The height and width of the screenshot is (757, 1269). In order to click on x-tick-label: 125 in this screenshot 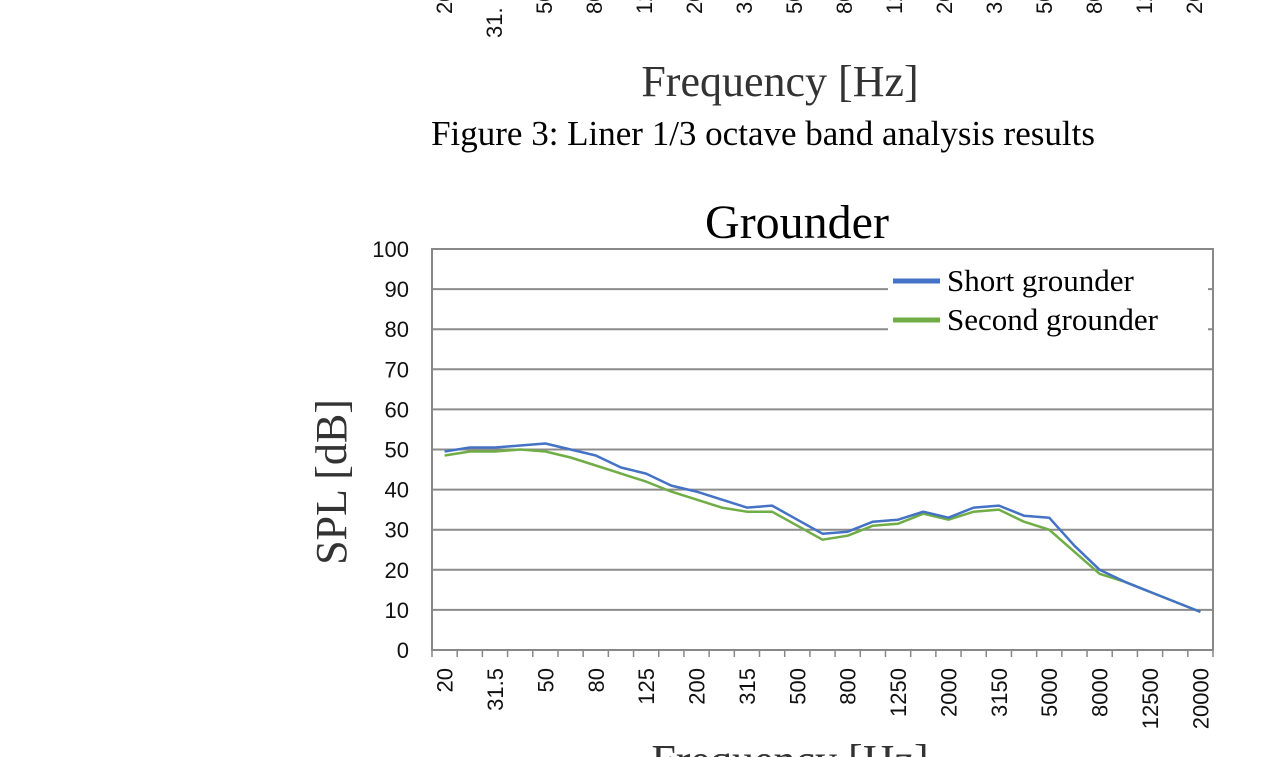, I will do `click(646, 686)`.